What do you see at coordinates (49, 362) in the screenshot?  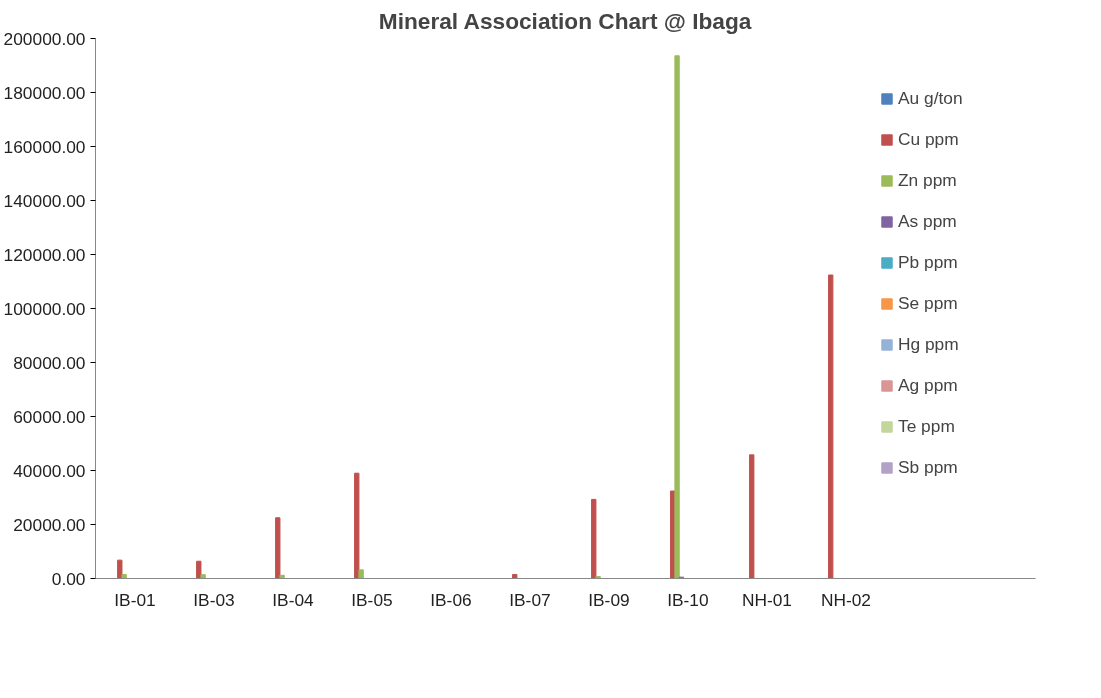 I see `y-tick-label: 80000.00` at bounding box center [49, 362].